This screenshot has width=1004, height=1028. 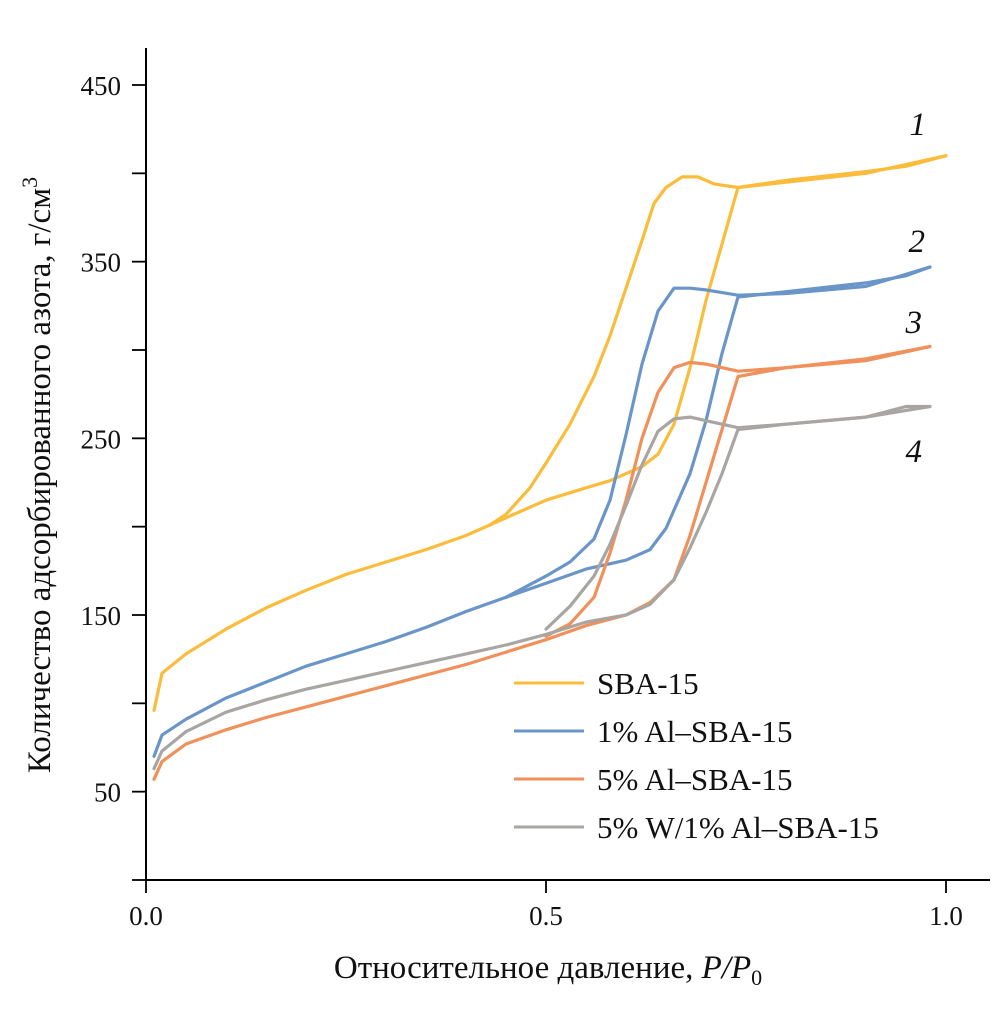 What do you see at coordinates (101, 86) in the screenshot?
I see `y-tick-label: 450` at bounding box center [101, 86].